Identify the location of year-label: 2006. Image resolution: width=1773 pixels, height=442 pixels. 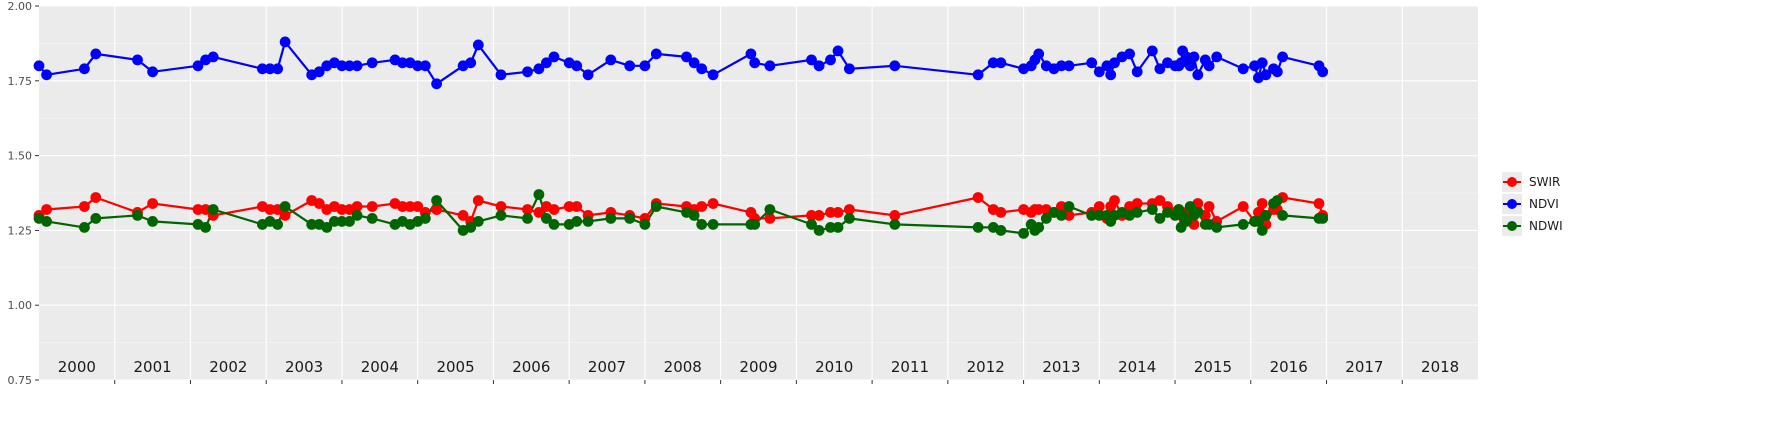
(531, 367).